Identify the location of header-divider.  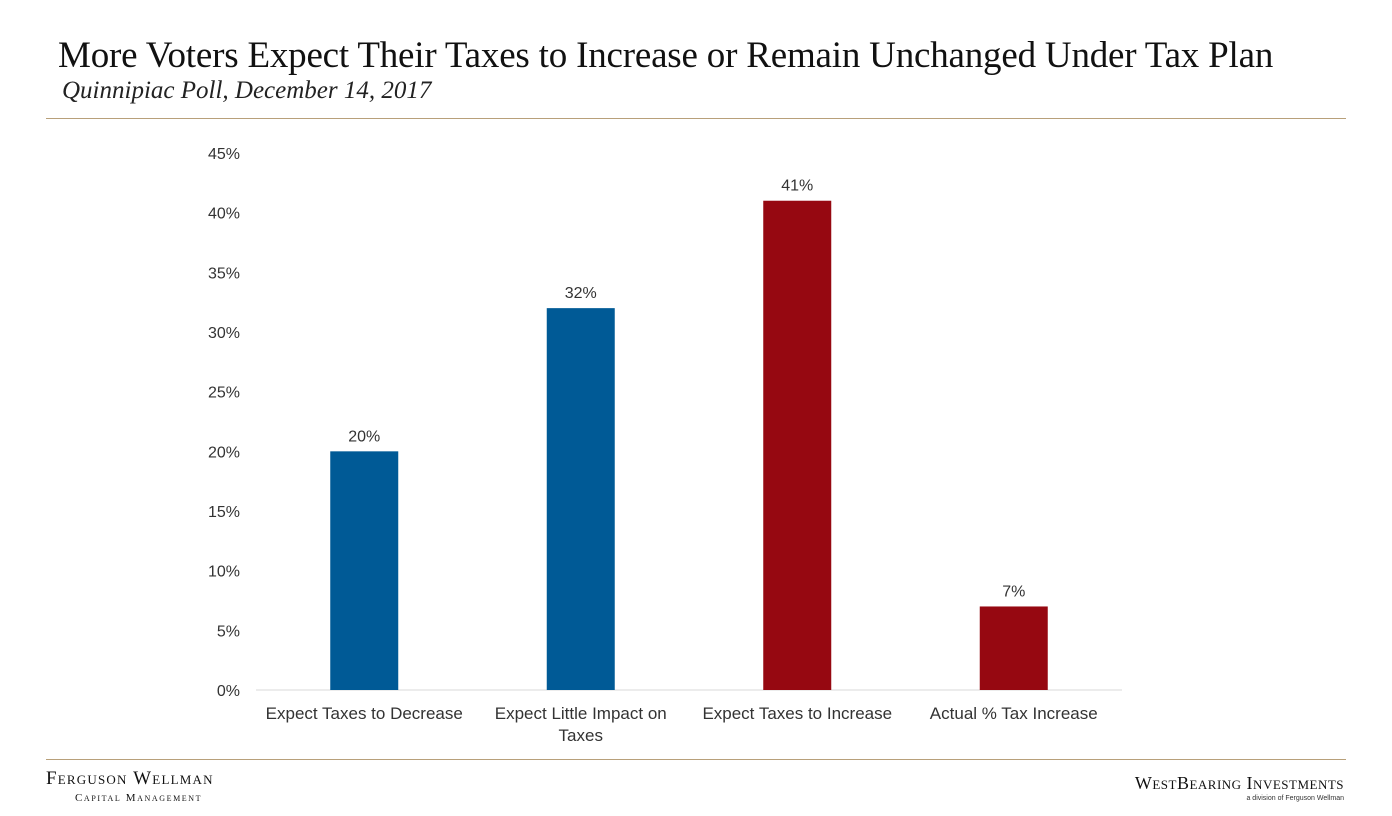
(696, 118).